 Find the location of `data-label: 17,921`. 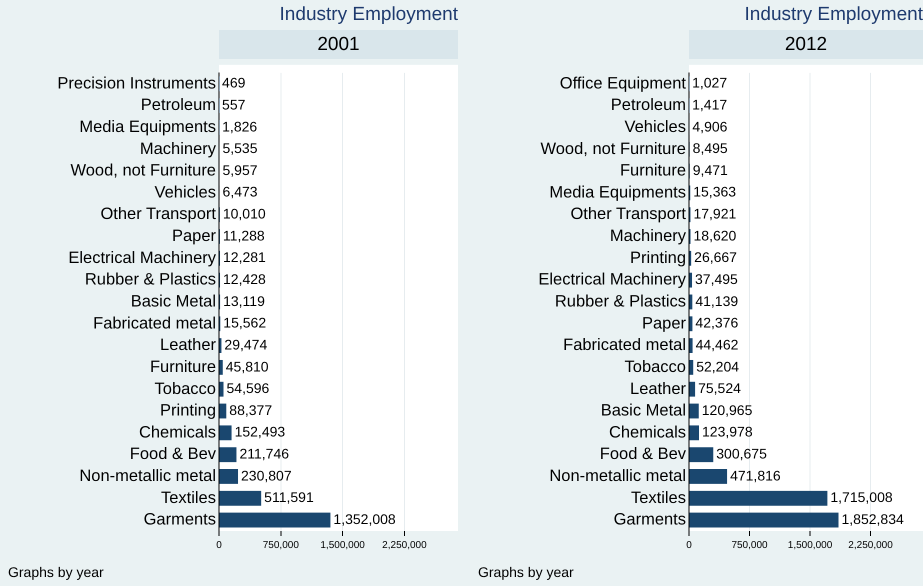

data-label: 17,921 is located at coordinates (714, 214).